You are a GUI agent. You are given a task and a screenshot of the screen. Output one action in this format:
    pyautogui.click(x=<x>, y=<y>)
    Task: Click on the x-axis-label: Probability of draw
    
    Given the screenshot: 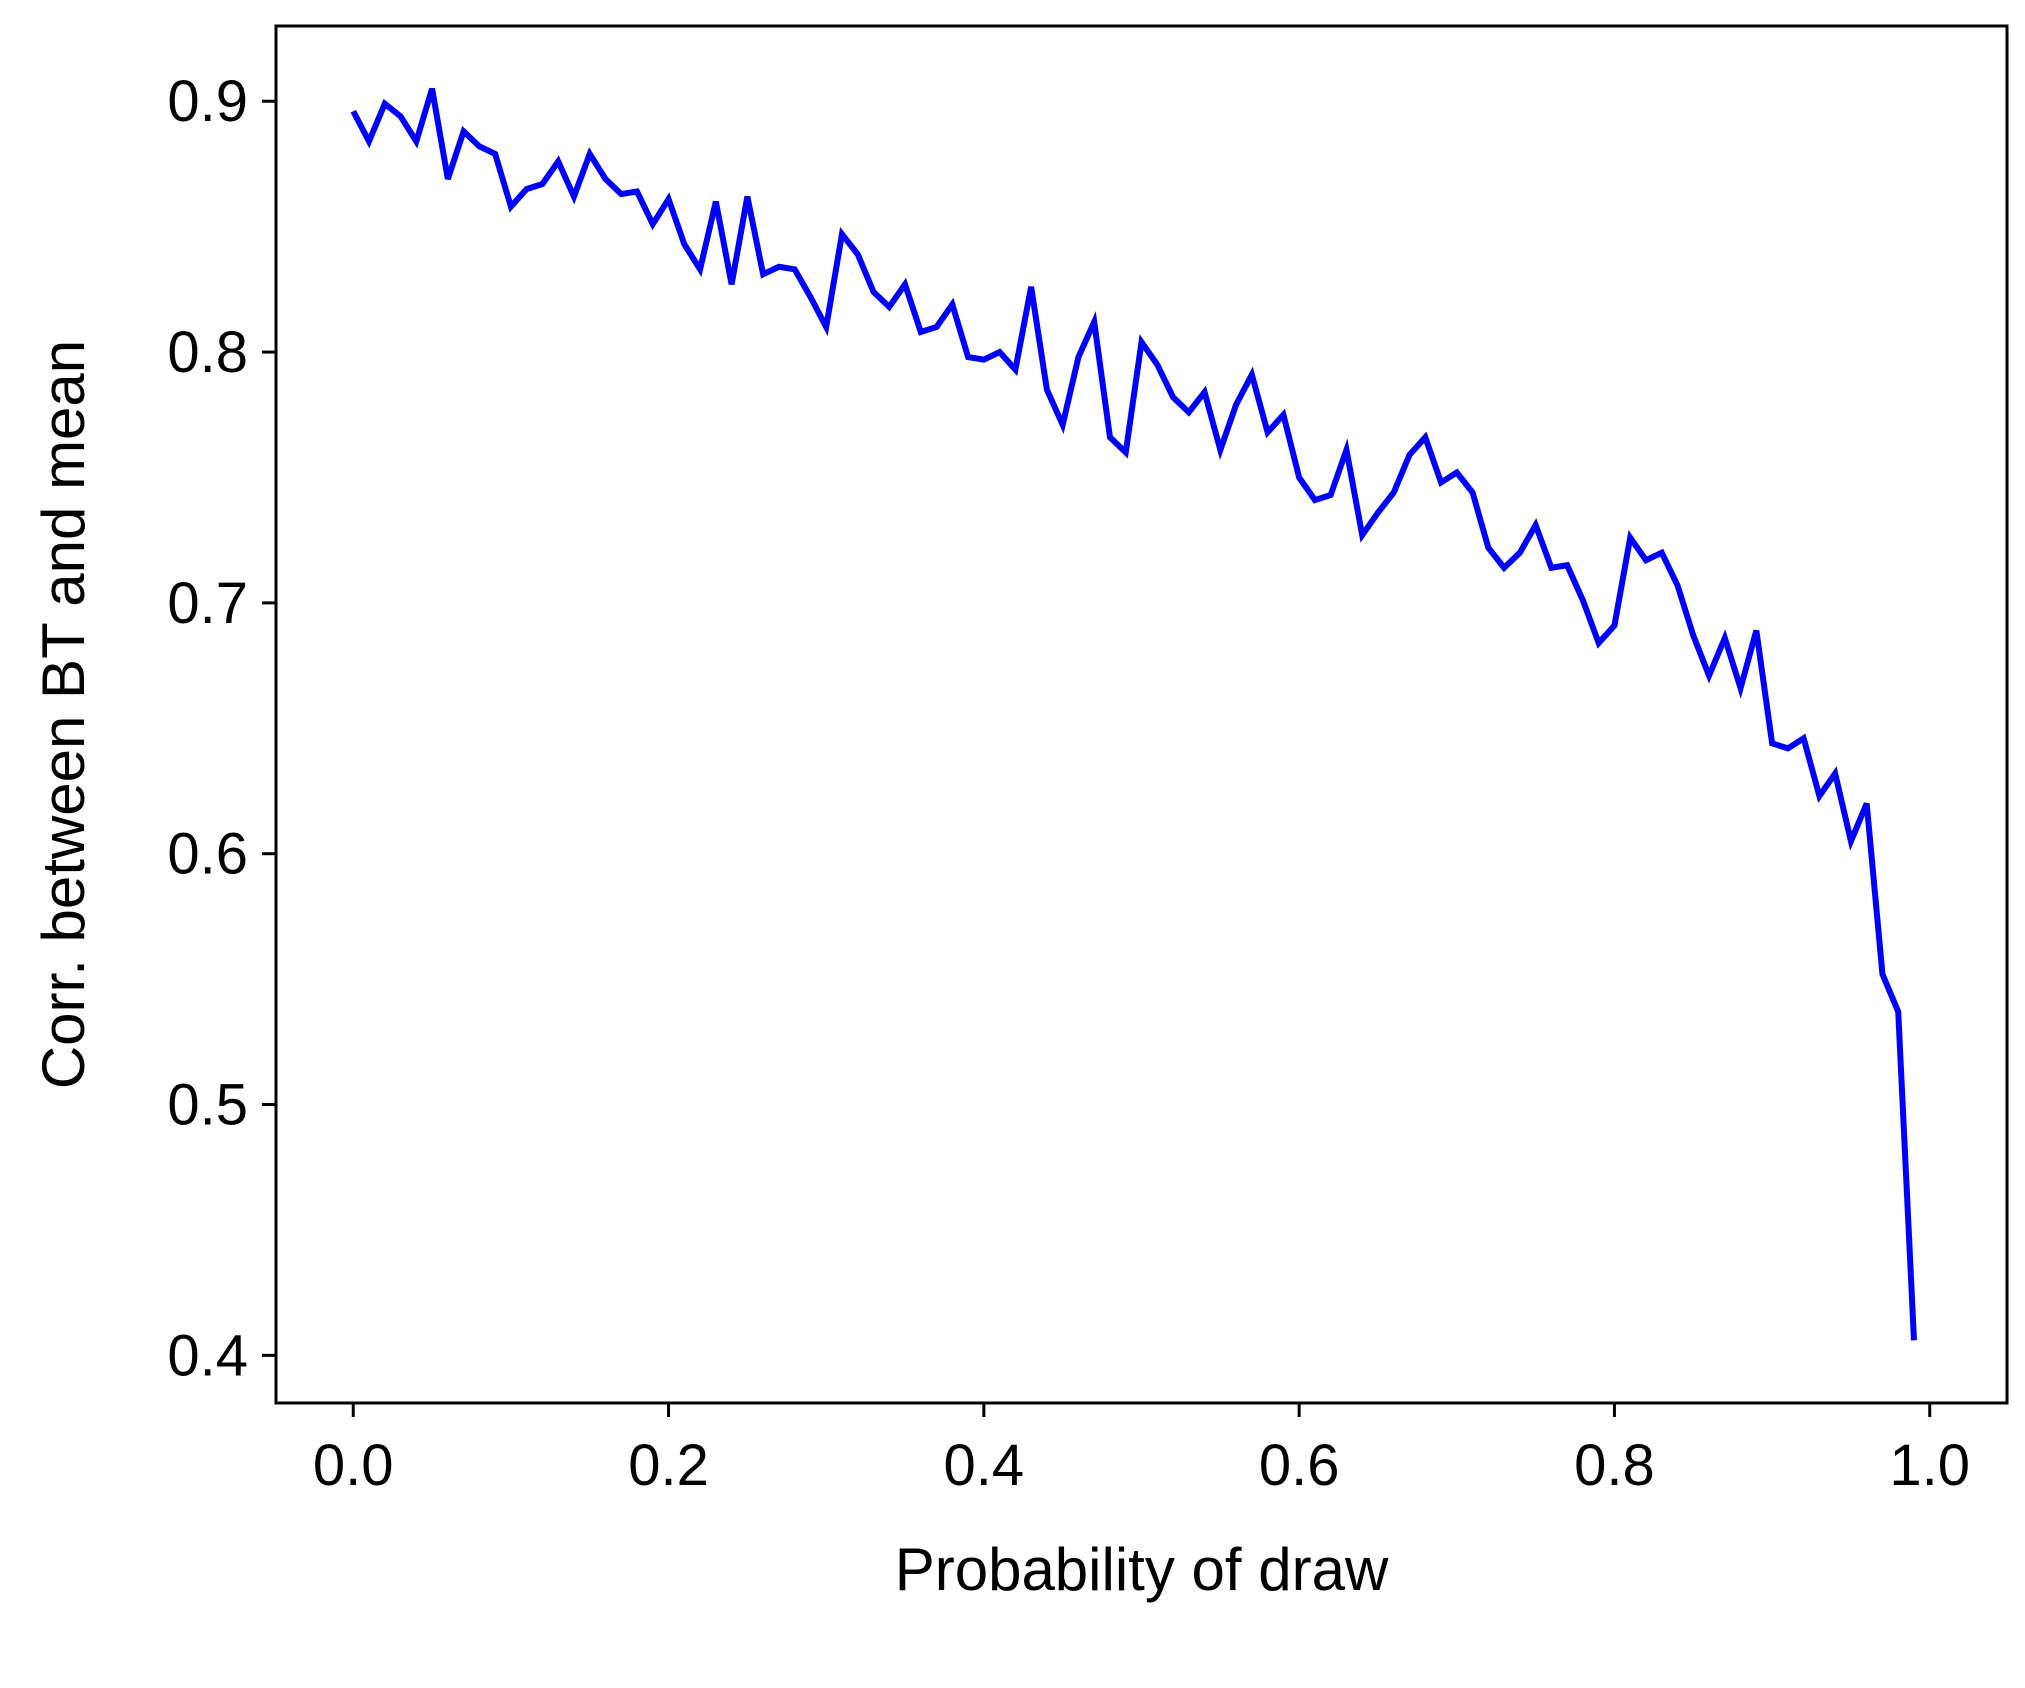 What is the action you would take?
    pyautogui.click(x=1142, y=1569)
    